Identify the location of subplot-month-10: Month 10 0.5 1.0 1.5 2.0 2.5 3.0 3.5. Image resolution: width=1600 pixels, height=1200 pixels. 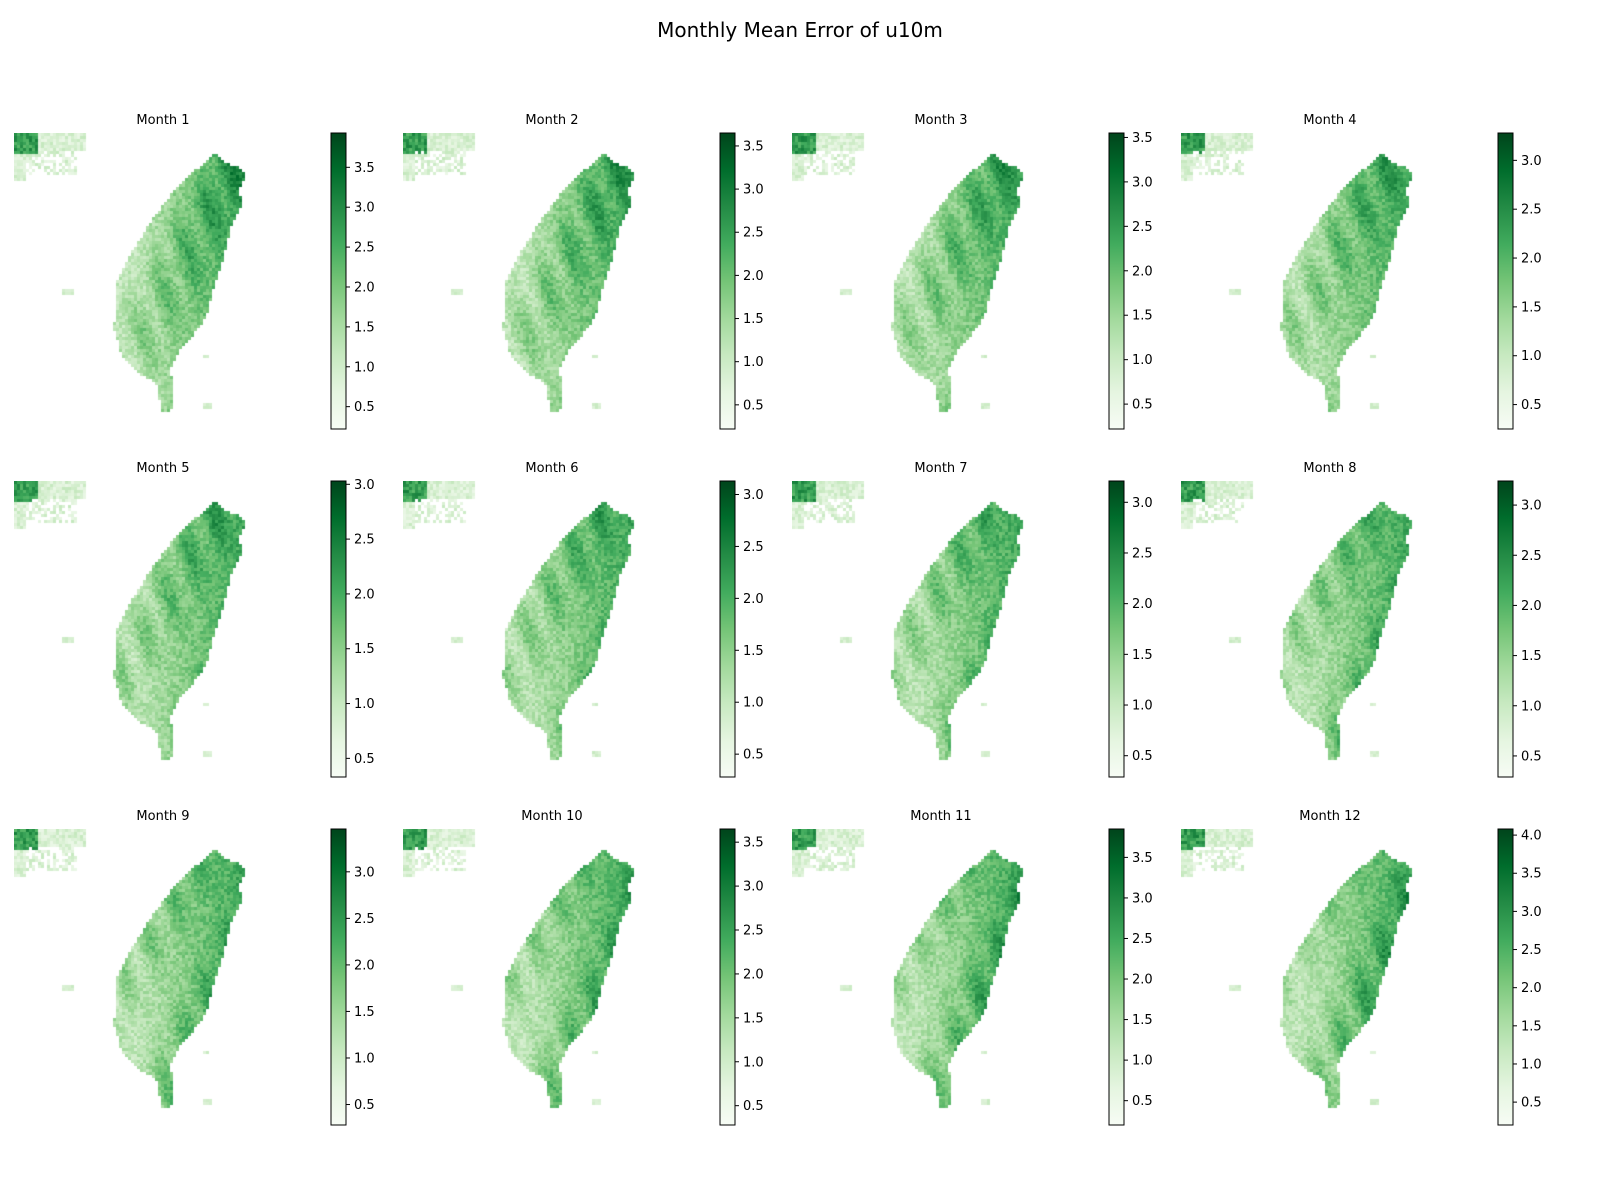
(583, 967).